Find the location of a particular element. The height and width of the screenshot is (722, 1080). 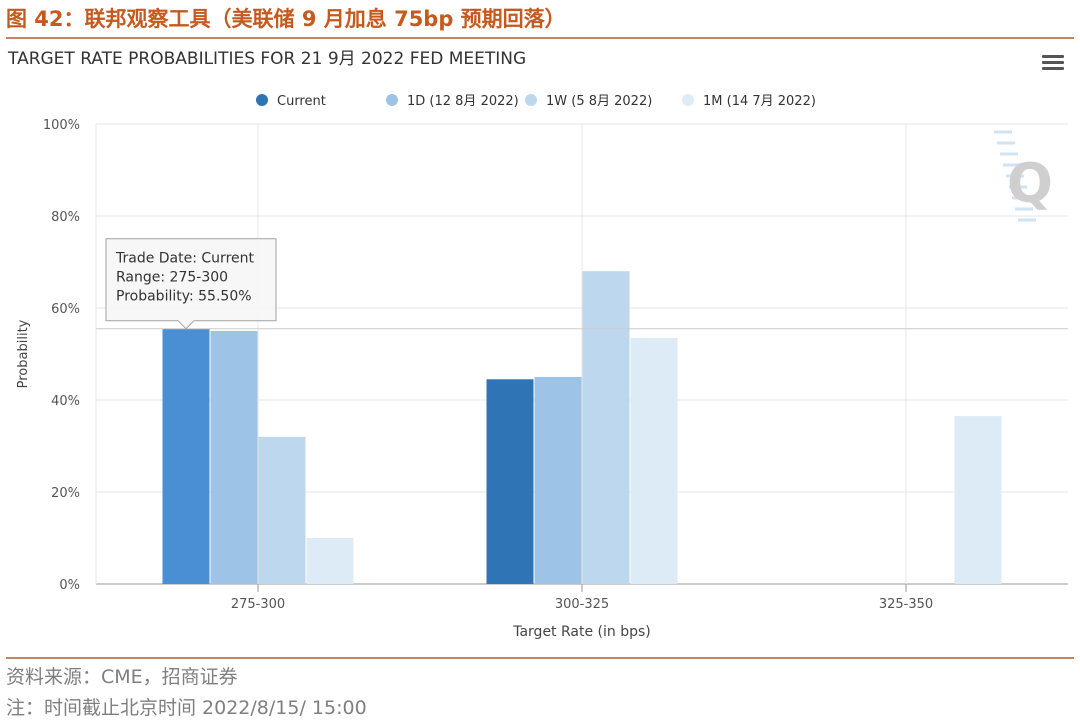

legend-label: 1D (12 8月 2022) is located at coordinates (463, 101).